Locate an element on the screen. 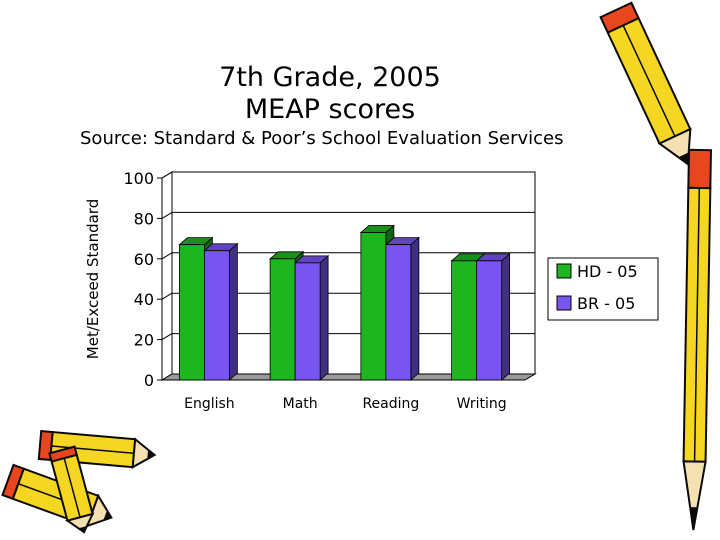 This screenshot has width=720, height=540. y-tick-label: 80 is located at coordinates (144, 218).